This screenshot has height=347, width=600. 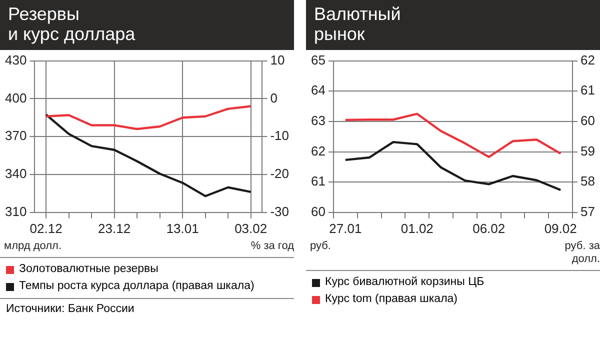 I want to click on y2-tick-label: -10, so click(x=280, y=136).